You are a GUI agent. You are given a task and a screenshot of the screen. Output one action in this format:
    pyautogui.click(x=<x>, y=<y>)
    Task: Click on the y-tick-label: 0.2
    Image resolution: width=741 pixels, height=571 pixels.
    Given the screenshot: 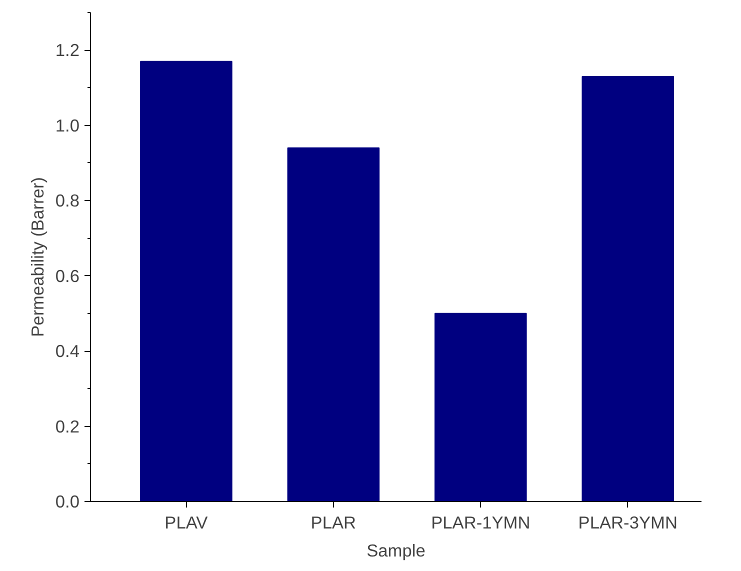 What is the action you would take?
    pyautogui.click(x=67, y=426)
    